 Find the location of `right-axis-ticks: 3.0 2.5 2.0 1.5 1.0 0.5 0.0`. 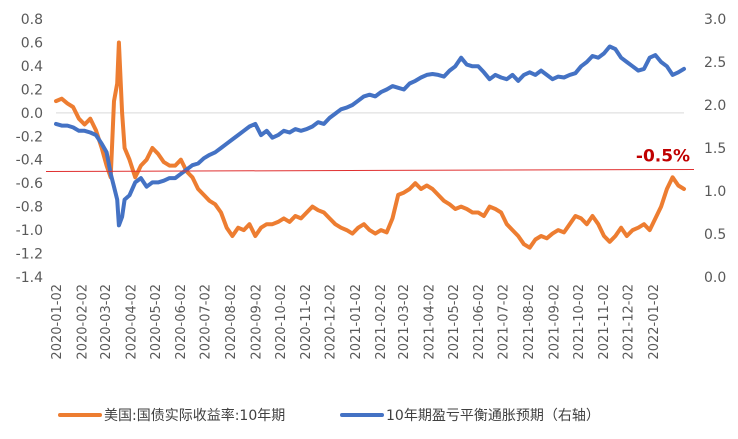

right-axis-ticks: 3.0 2.5 2.0 1.5 1.0 0.5 0.0 is located at coordinates (715, 149).